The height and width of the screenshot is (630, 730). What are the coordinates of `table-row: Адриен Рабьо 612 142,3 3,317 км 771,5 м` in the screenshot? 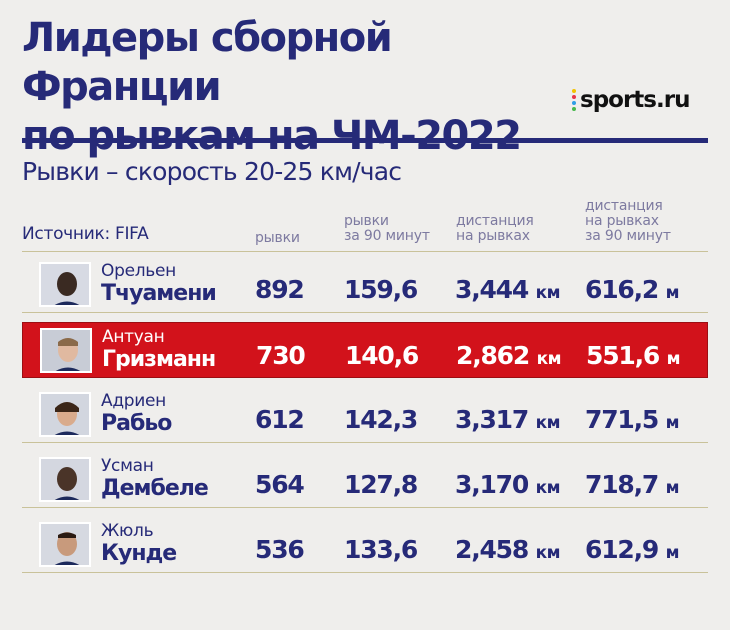 It's located at (365, 415).